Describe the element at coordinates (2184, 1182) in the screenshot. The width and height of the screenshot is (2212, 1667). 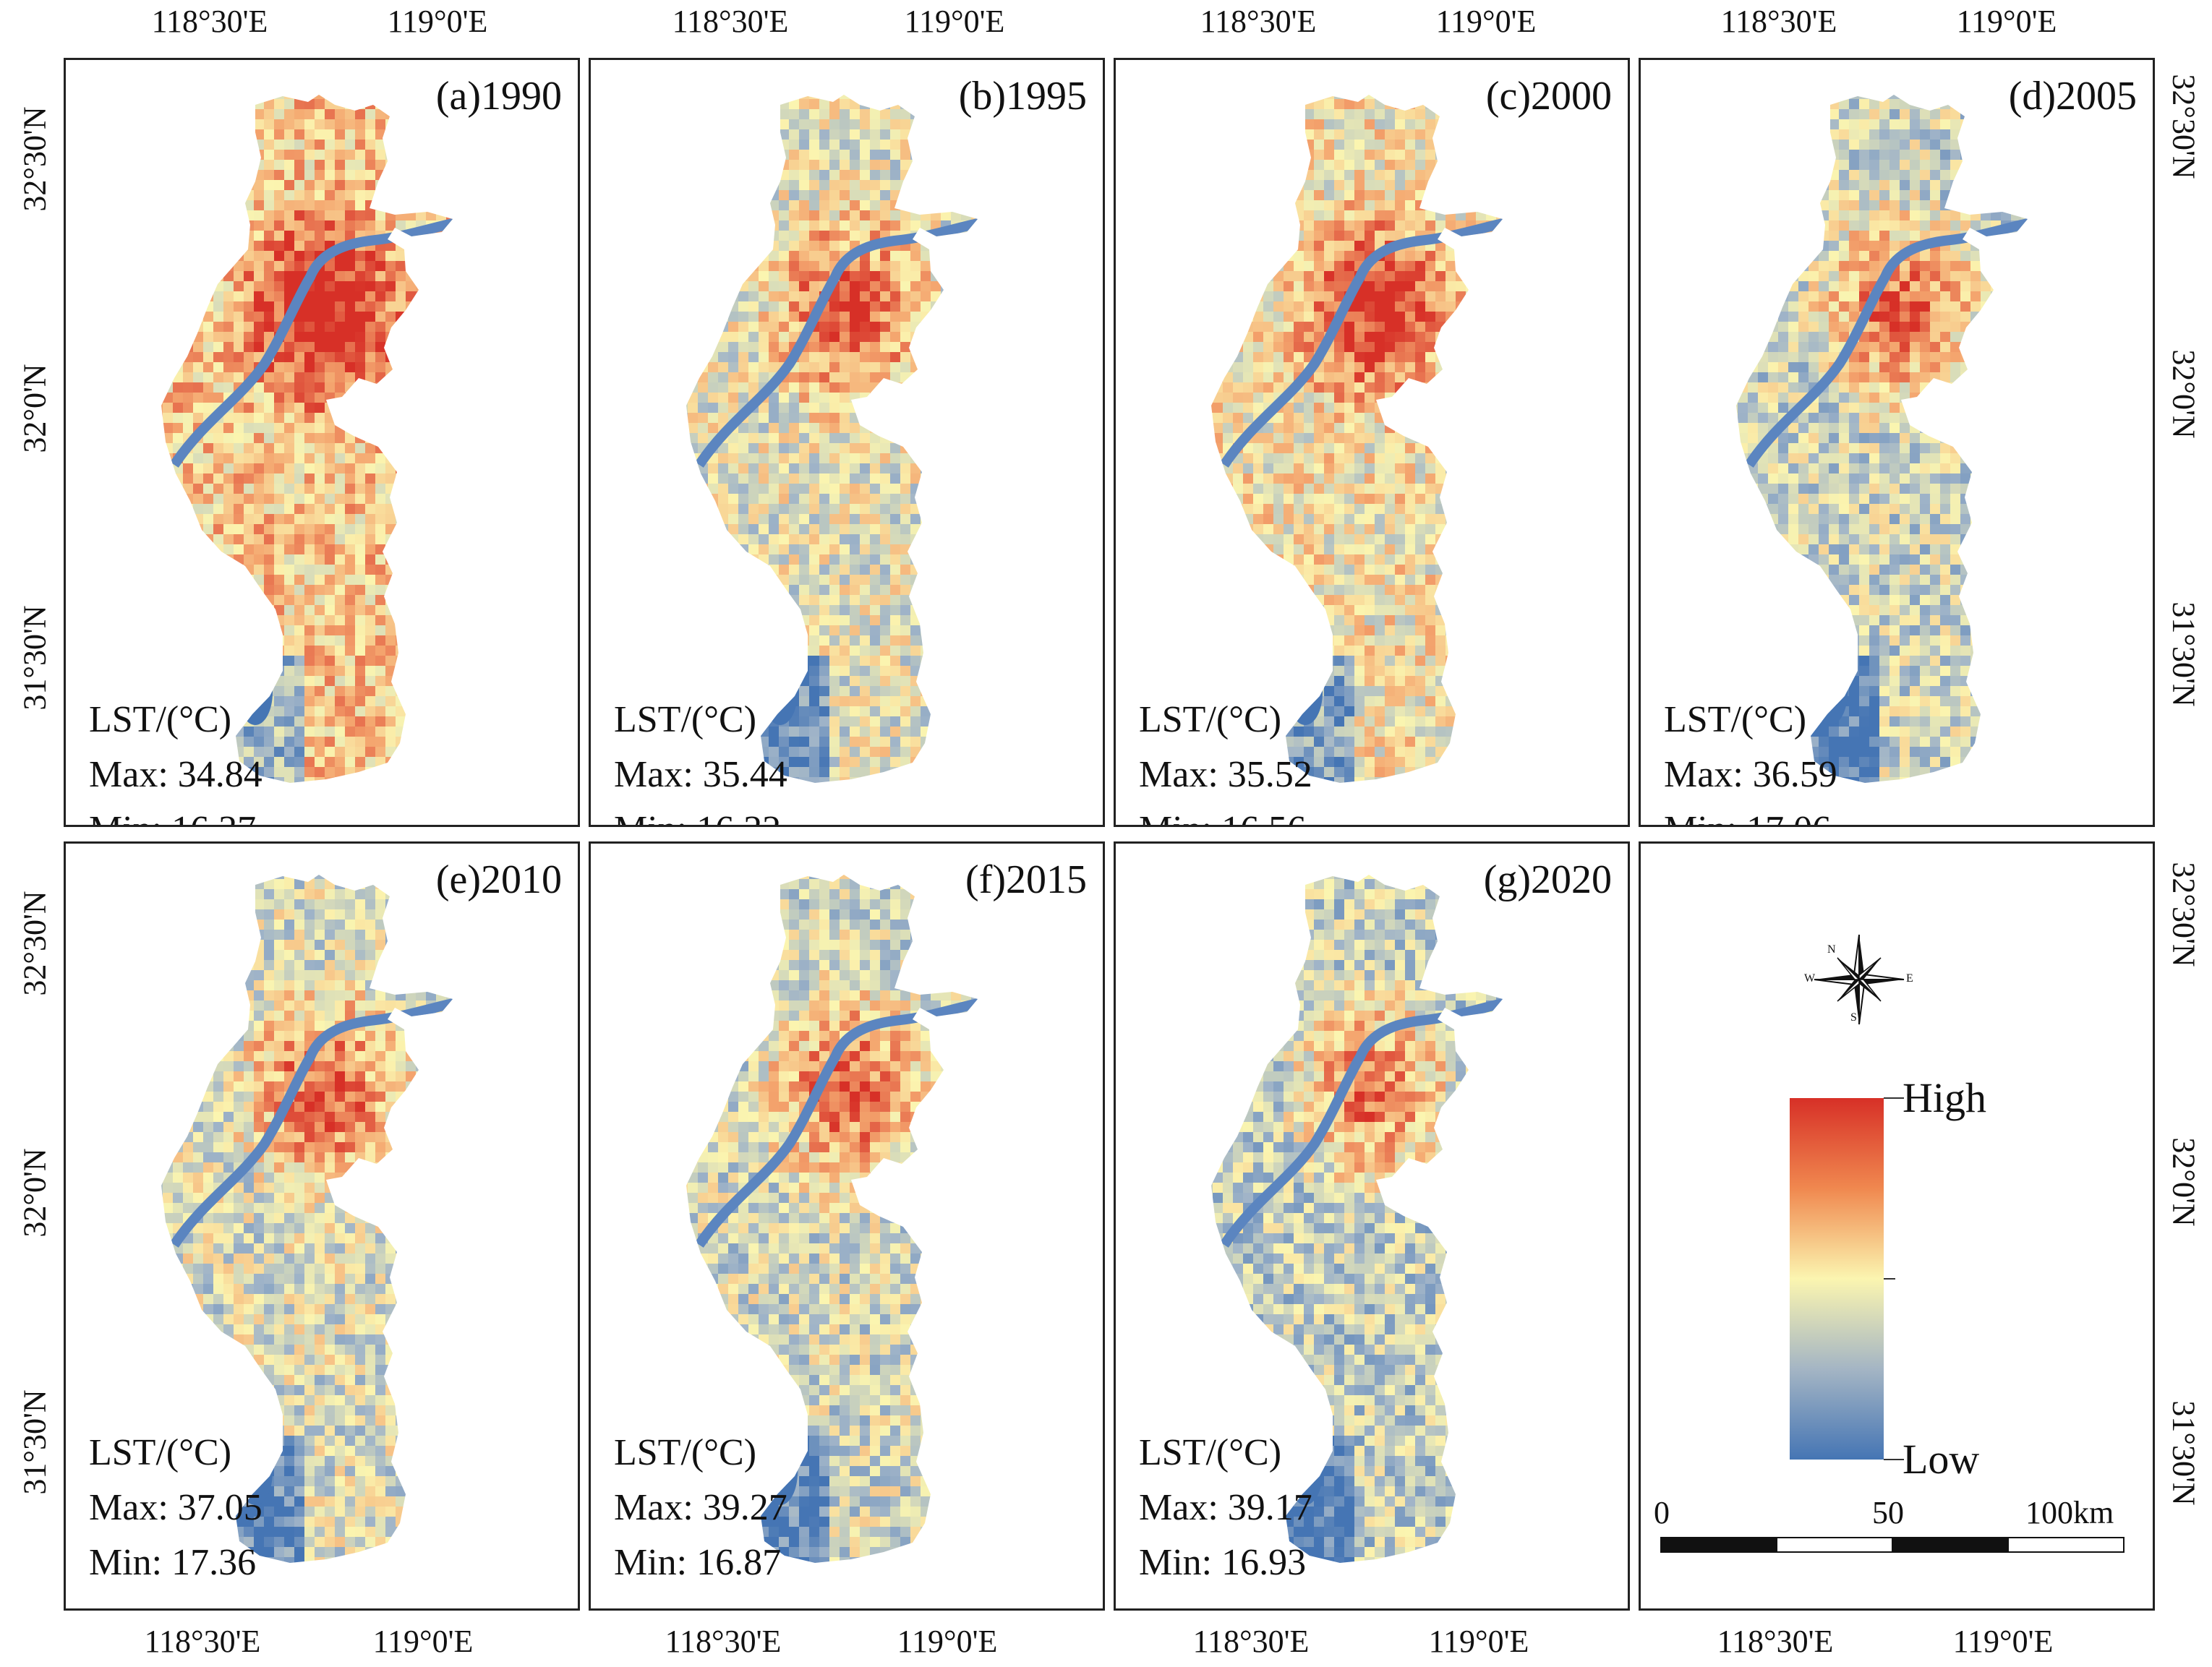
I see `lat-label-right-row2-2: 32°0'N` at that location.